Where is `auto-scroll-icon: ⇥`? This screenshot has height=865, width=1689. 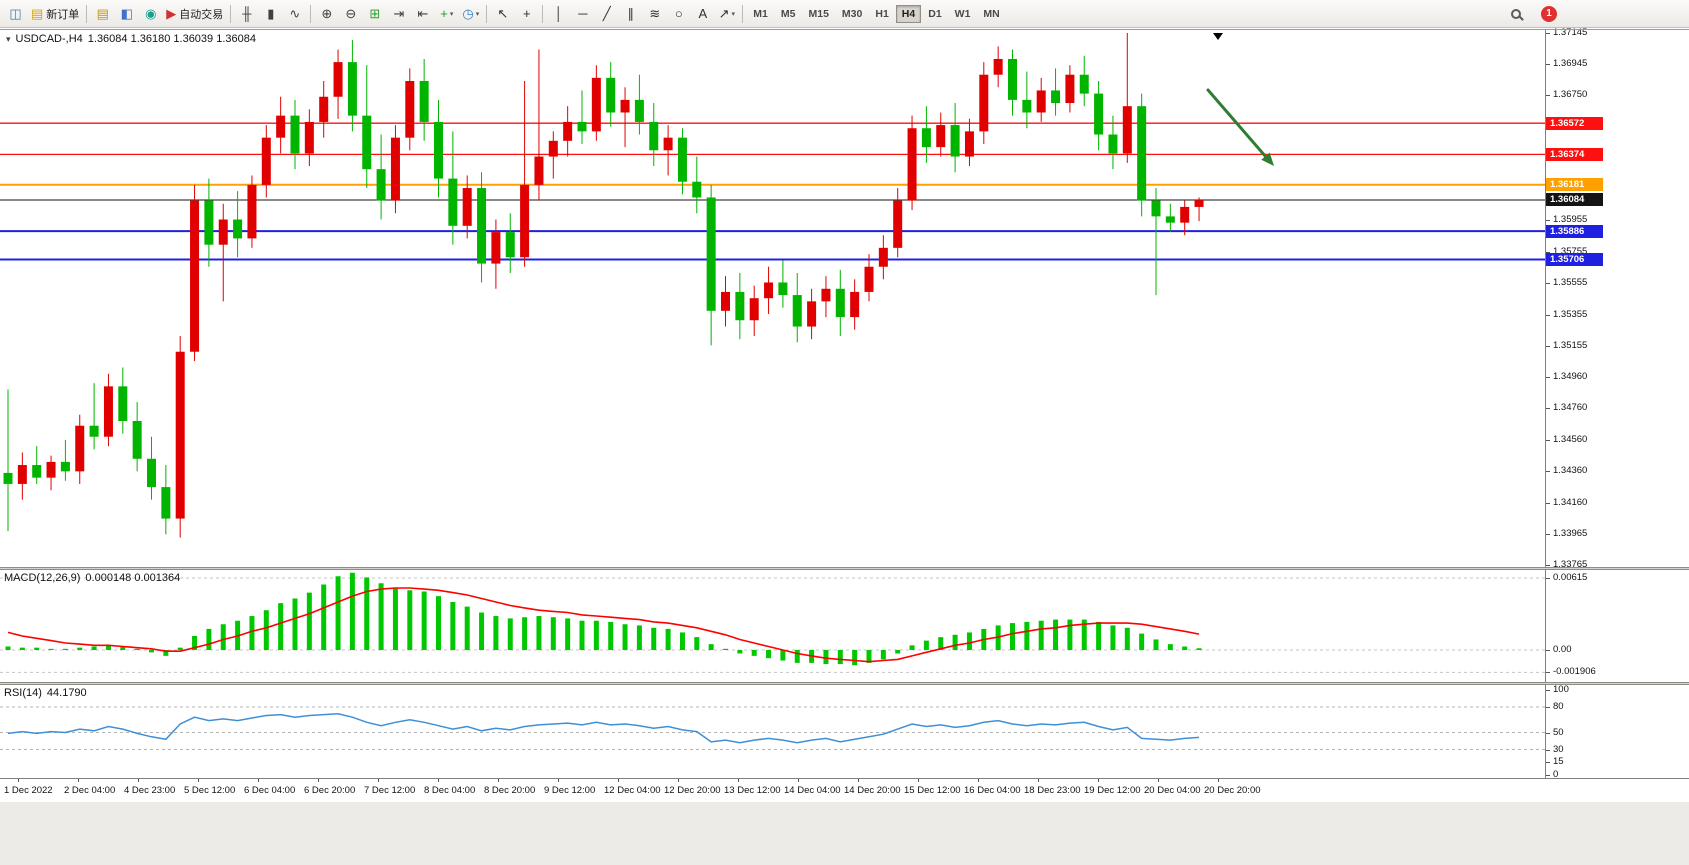 auto-scroll-icon: ⇥ is located at coordinates (398, 14).